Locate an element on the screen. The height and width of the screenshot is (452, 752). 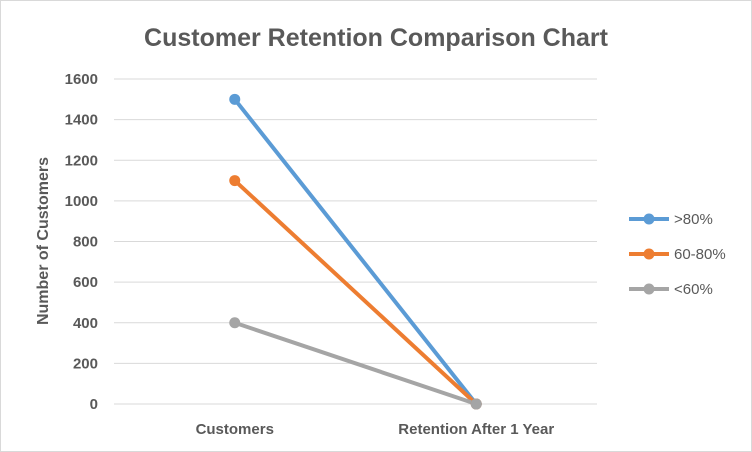
y-tick-label: 400 is located at coordinates (85, 323).